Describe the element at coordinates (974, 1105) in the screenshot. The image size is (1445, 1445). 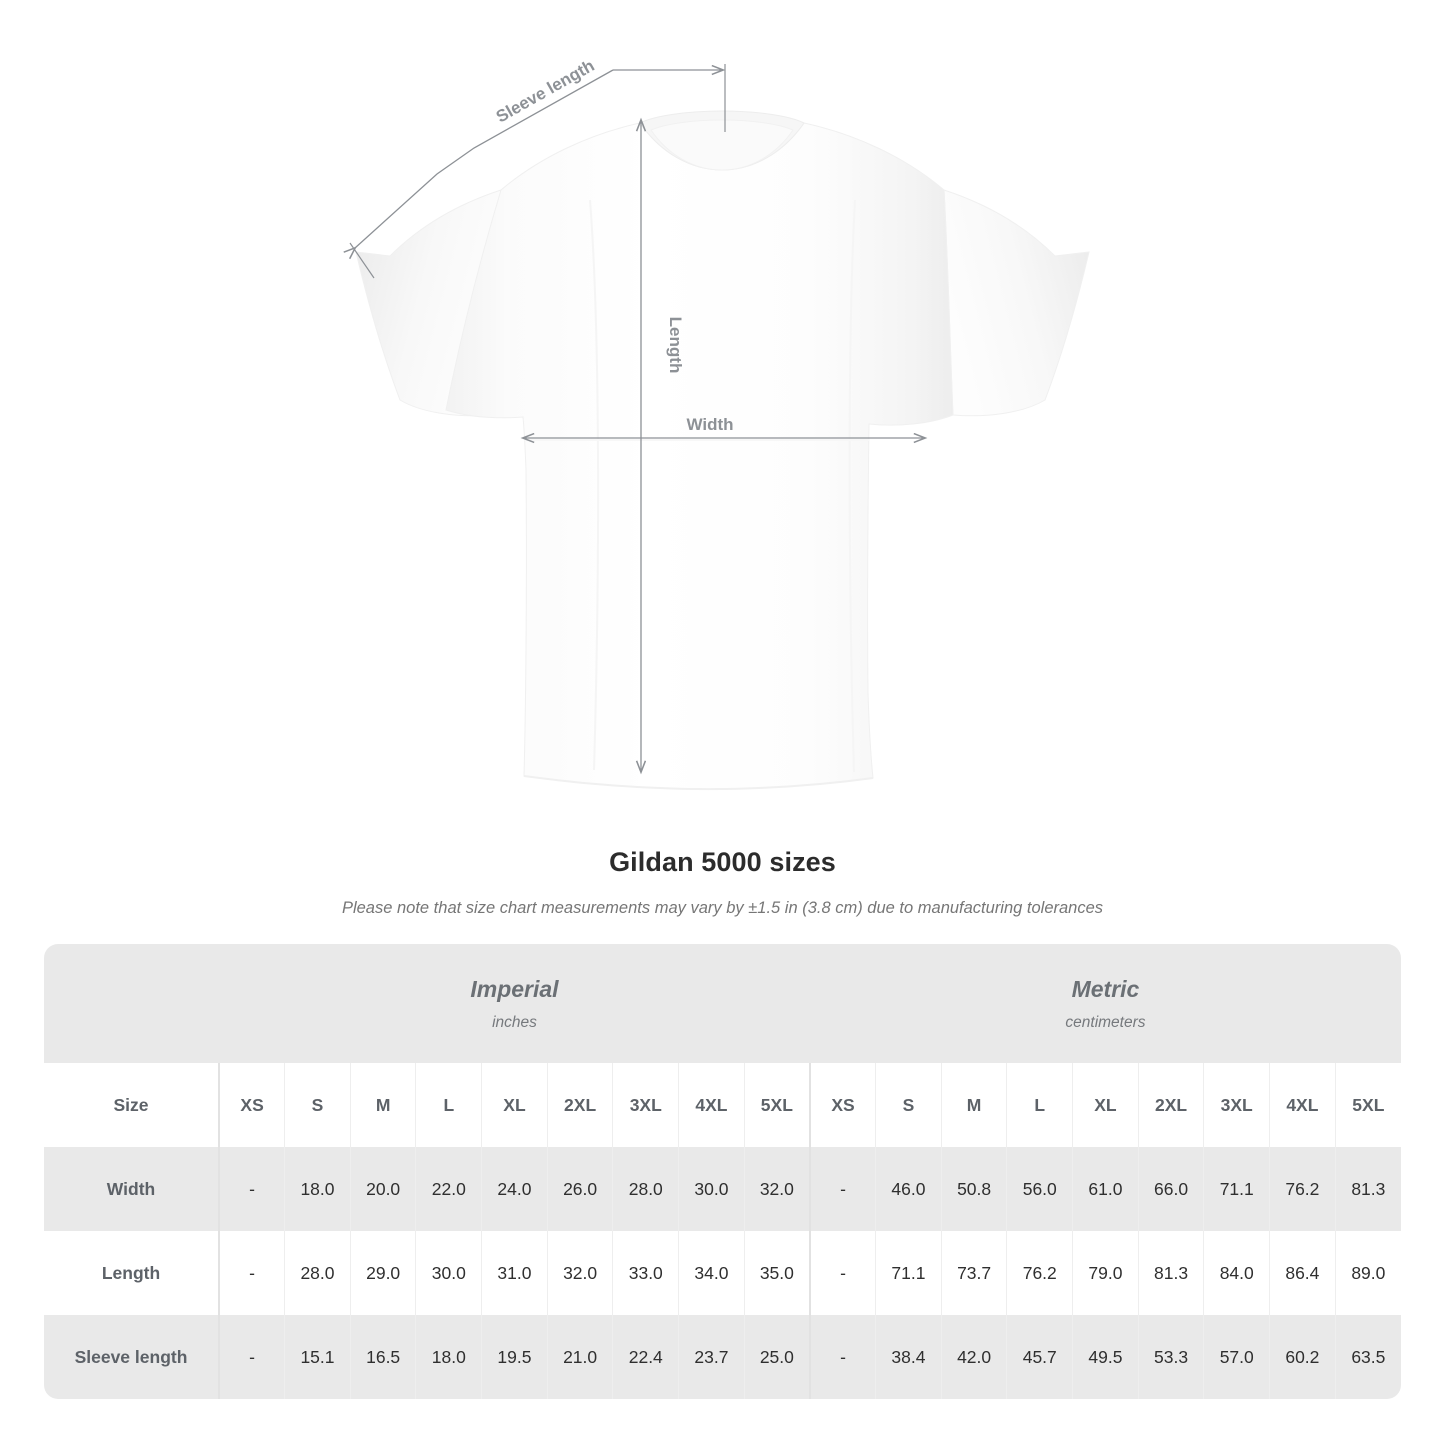
I see `size-header-metric-m: M` at that location.